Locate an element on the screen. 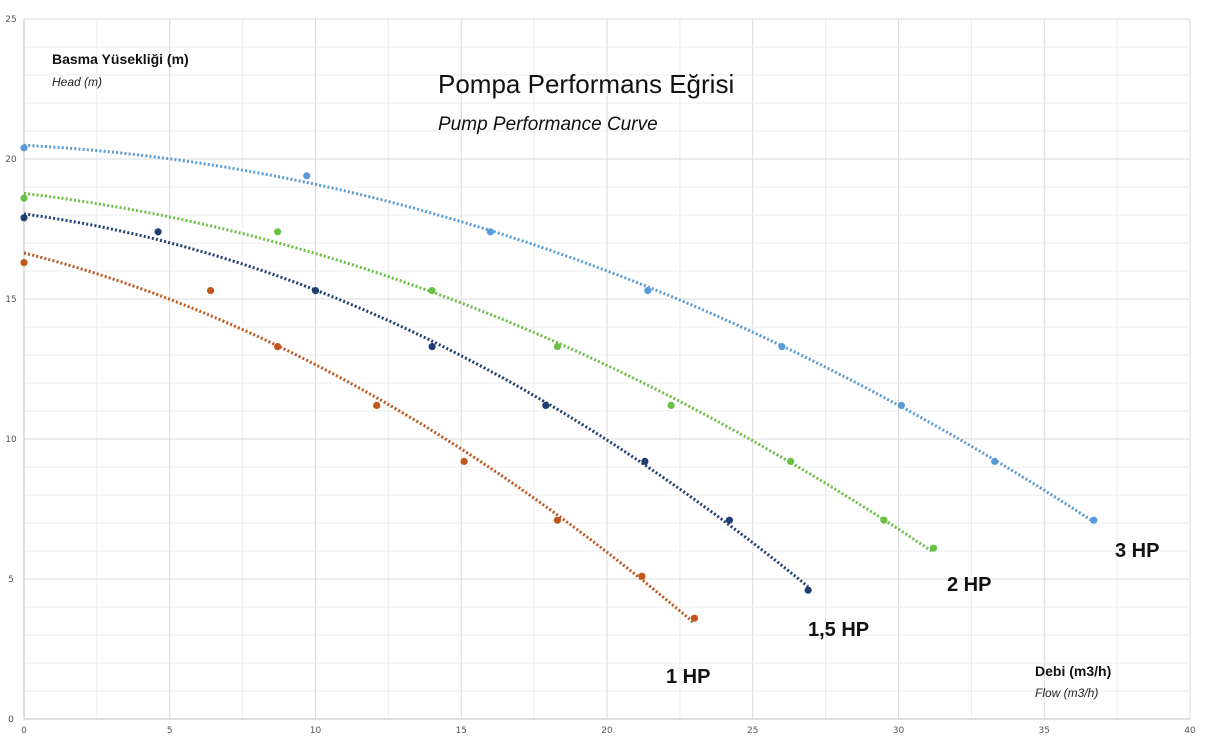  series-label-2hp: 2 HP is located at coordinates (969, 585).